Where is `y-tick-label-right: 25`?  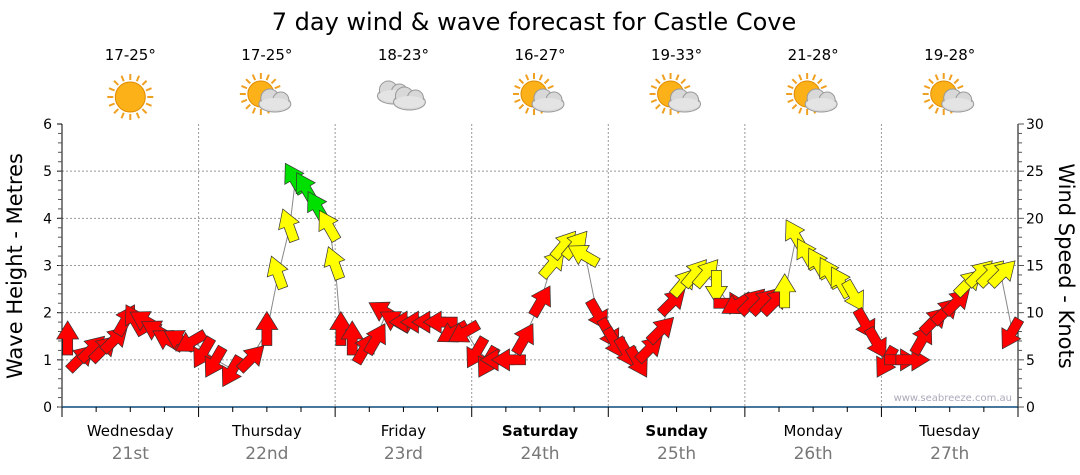
y-tick-label-right: 25 is located at coordinates (1035, 172).